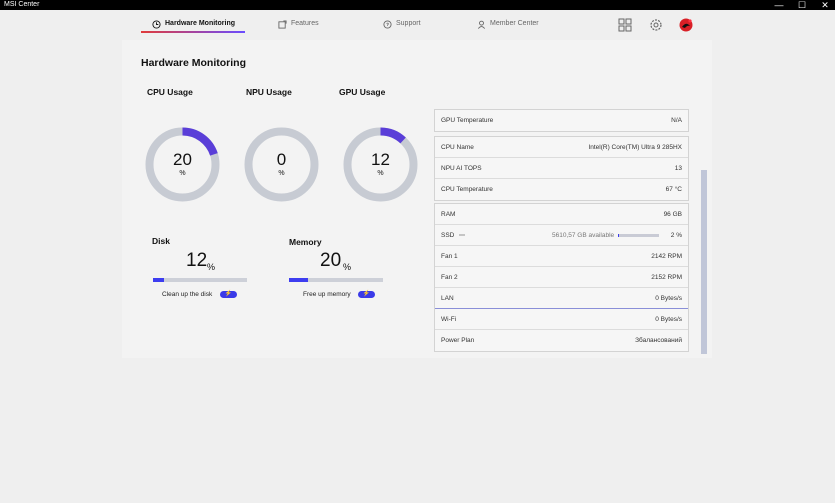 This screenshot has height=503, width=835. What do you see at coordinates (327, 294) in the screenshot?
I see `free-memory-label: Free up memory` at bounding box center [327, 294].